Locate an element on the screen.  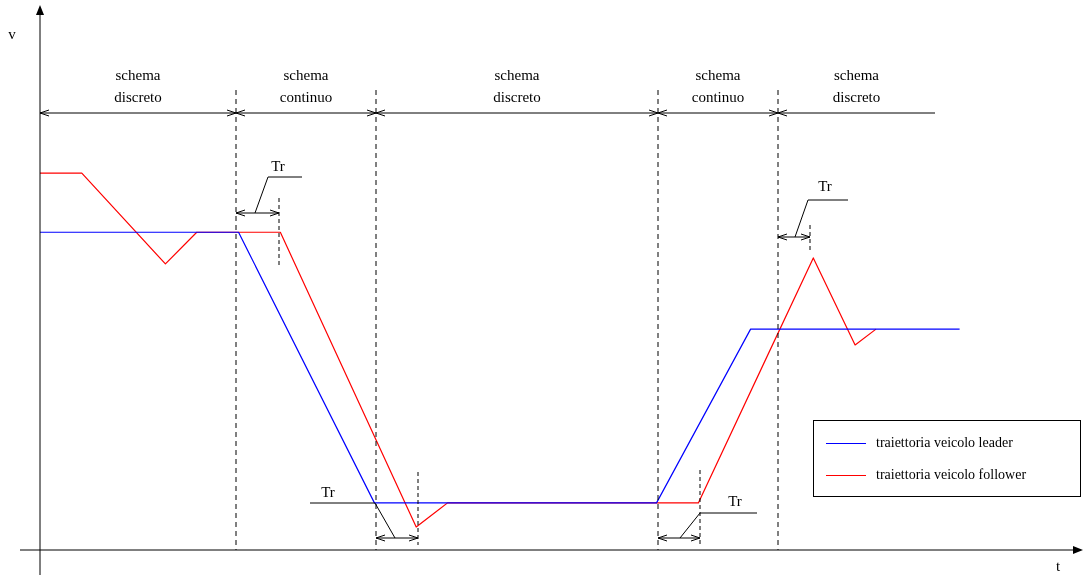
legend-label: traiettoria veicolo follower is located at coordinates (951, 475).